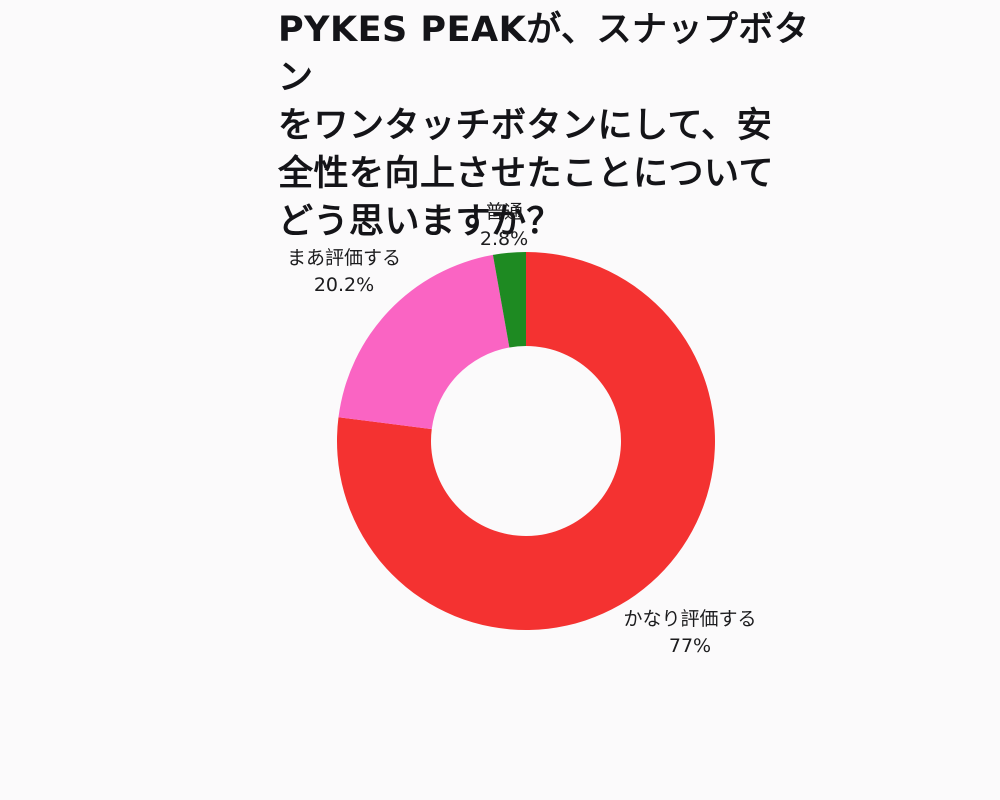 The width and height of the screenshot is (1000, 800). What do you see at coordinates (504, 226) in the screenshot?
I see `slice-label-futsuu: 普通 2.8%` at bounding box center [504, 226].